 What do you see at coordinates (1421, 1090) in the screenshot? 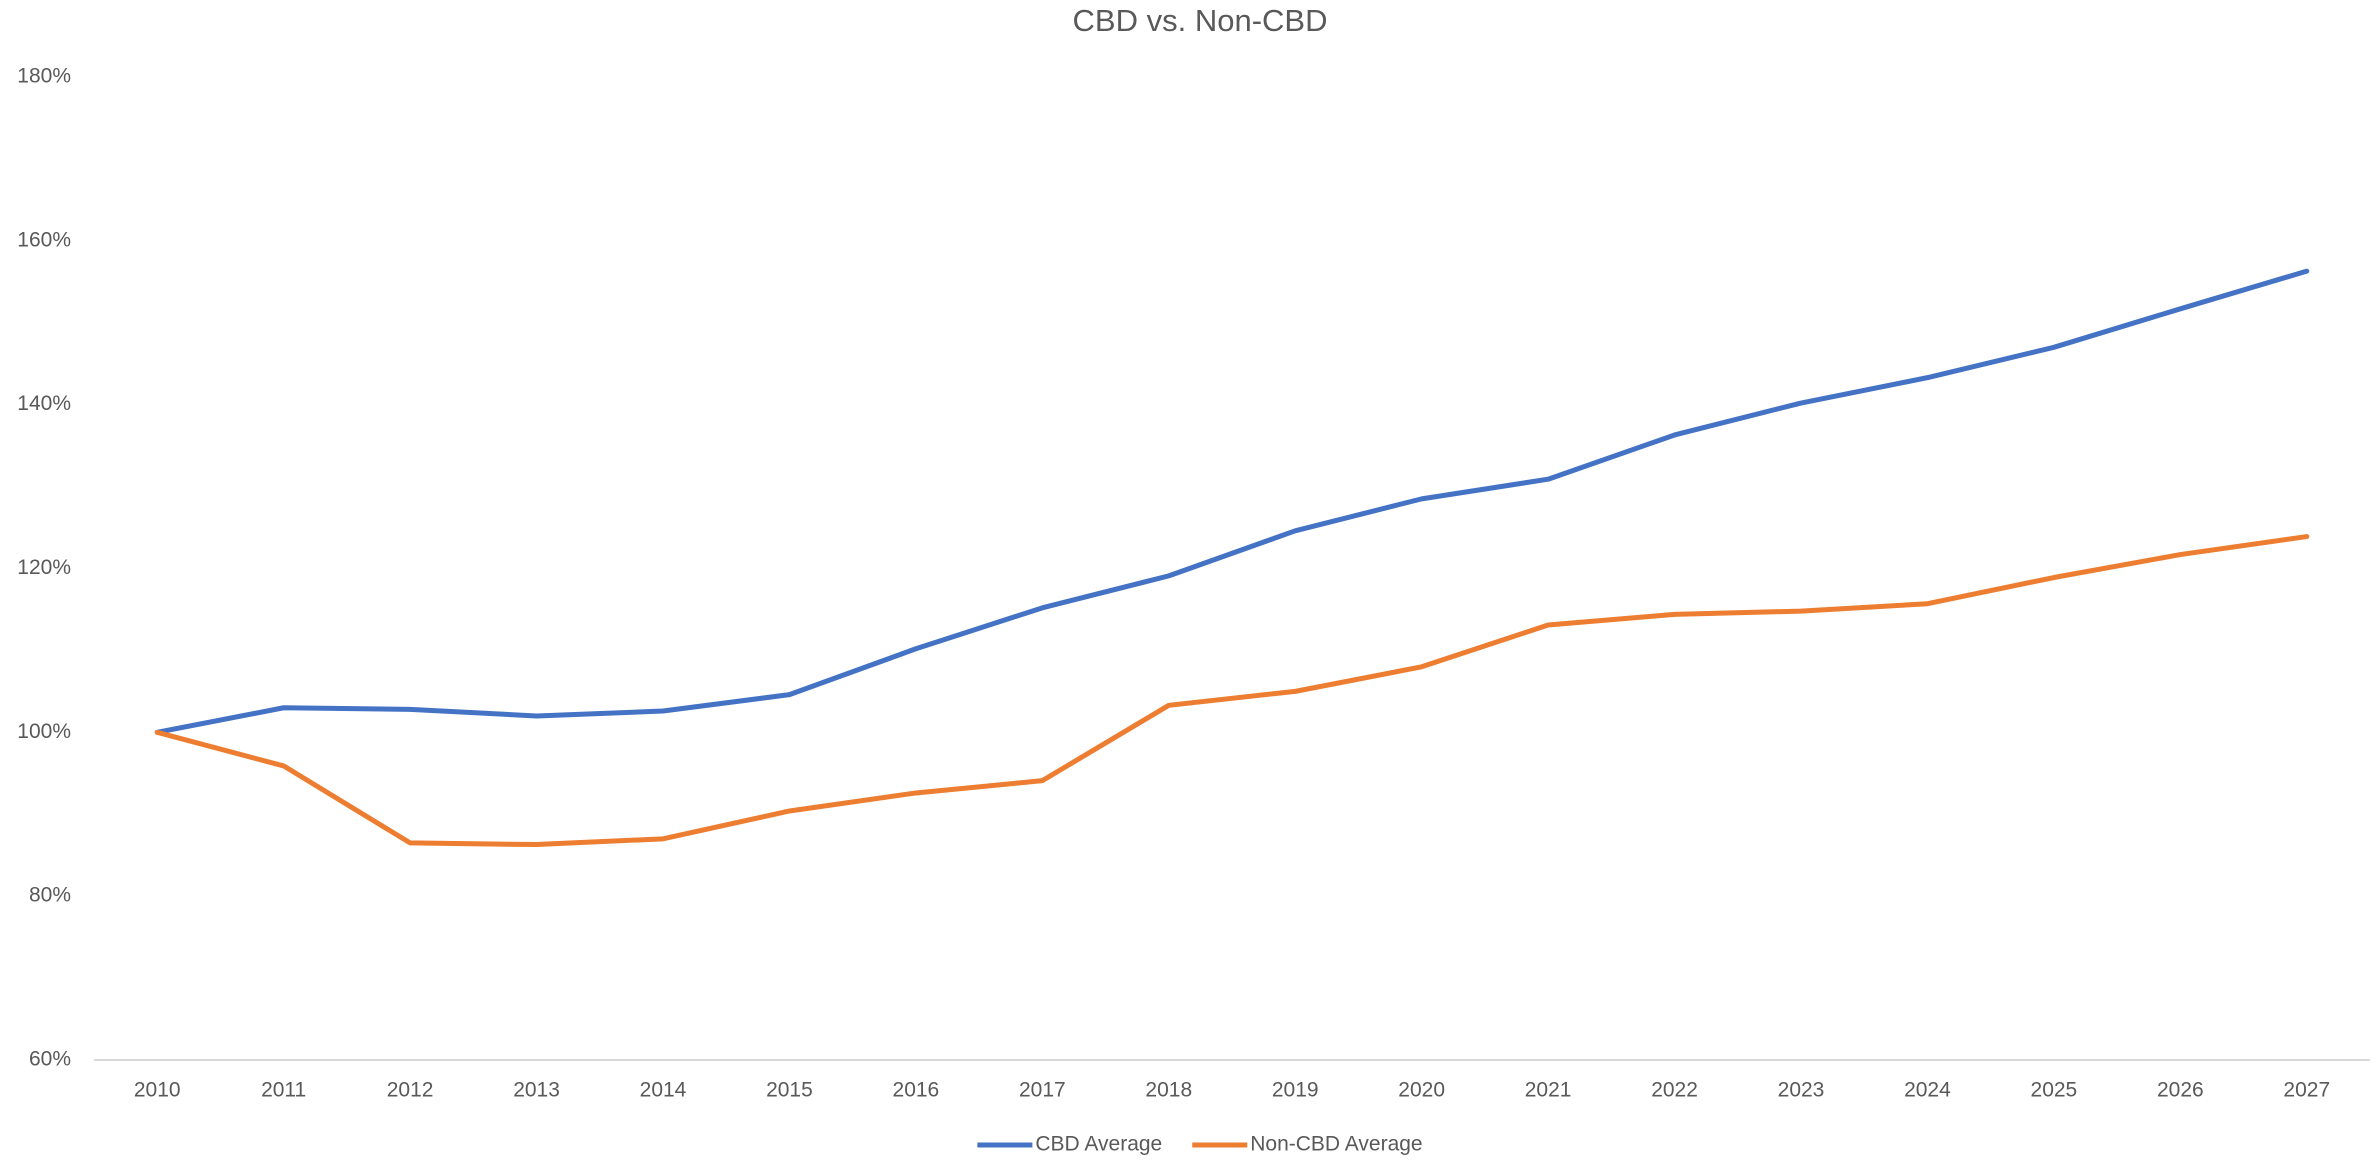
I see `x-tick-label: 2020` at bounding box center [1421, 1090].